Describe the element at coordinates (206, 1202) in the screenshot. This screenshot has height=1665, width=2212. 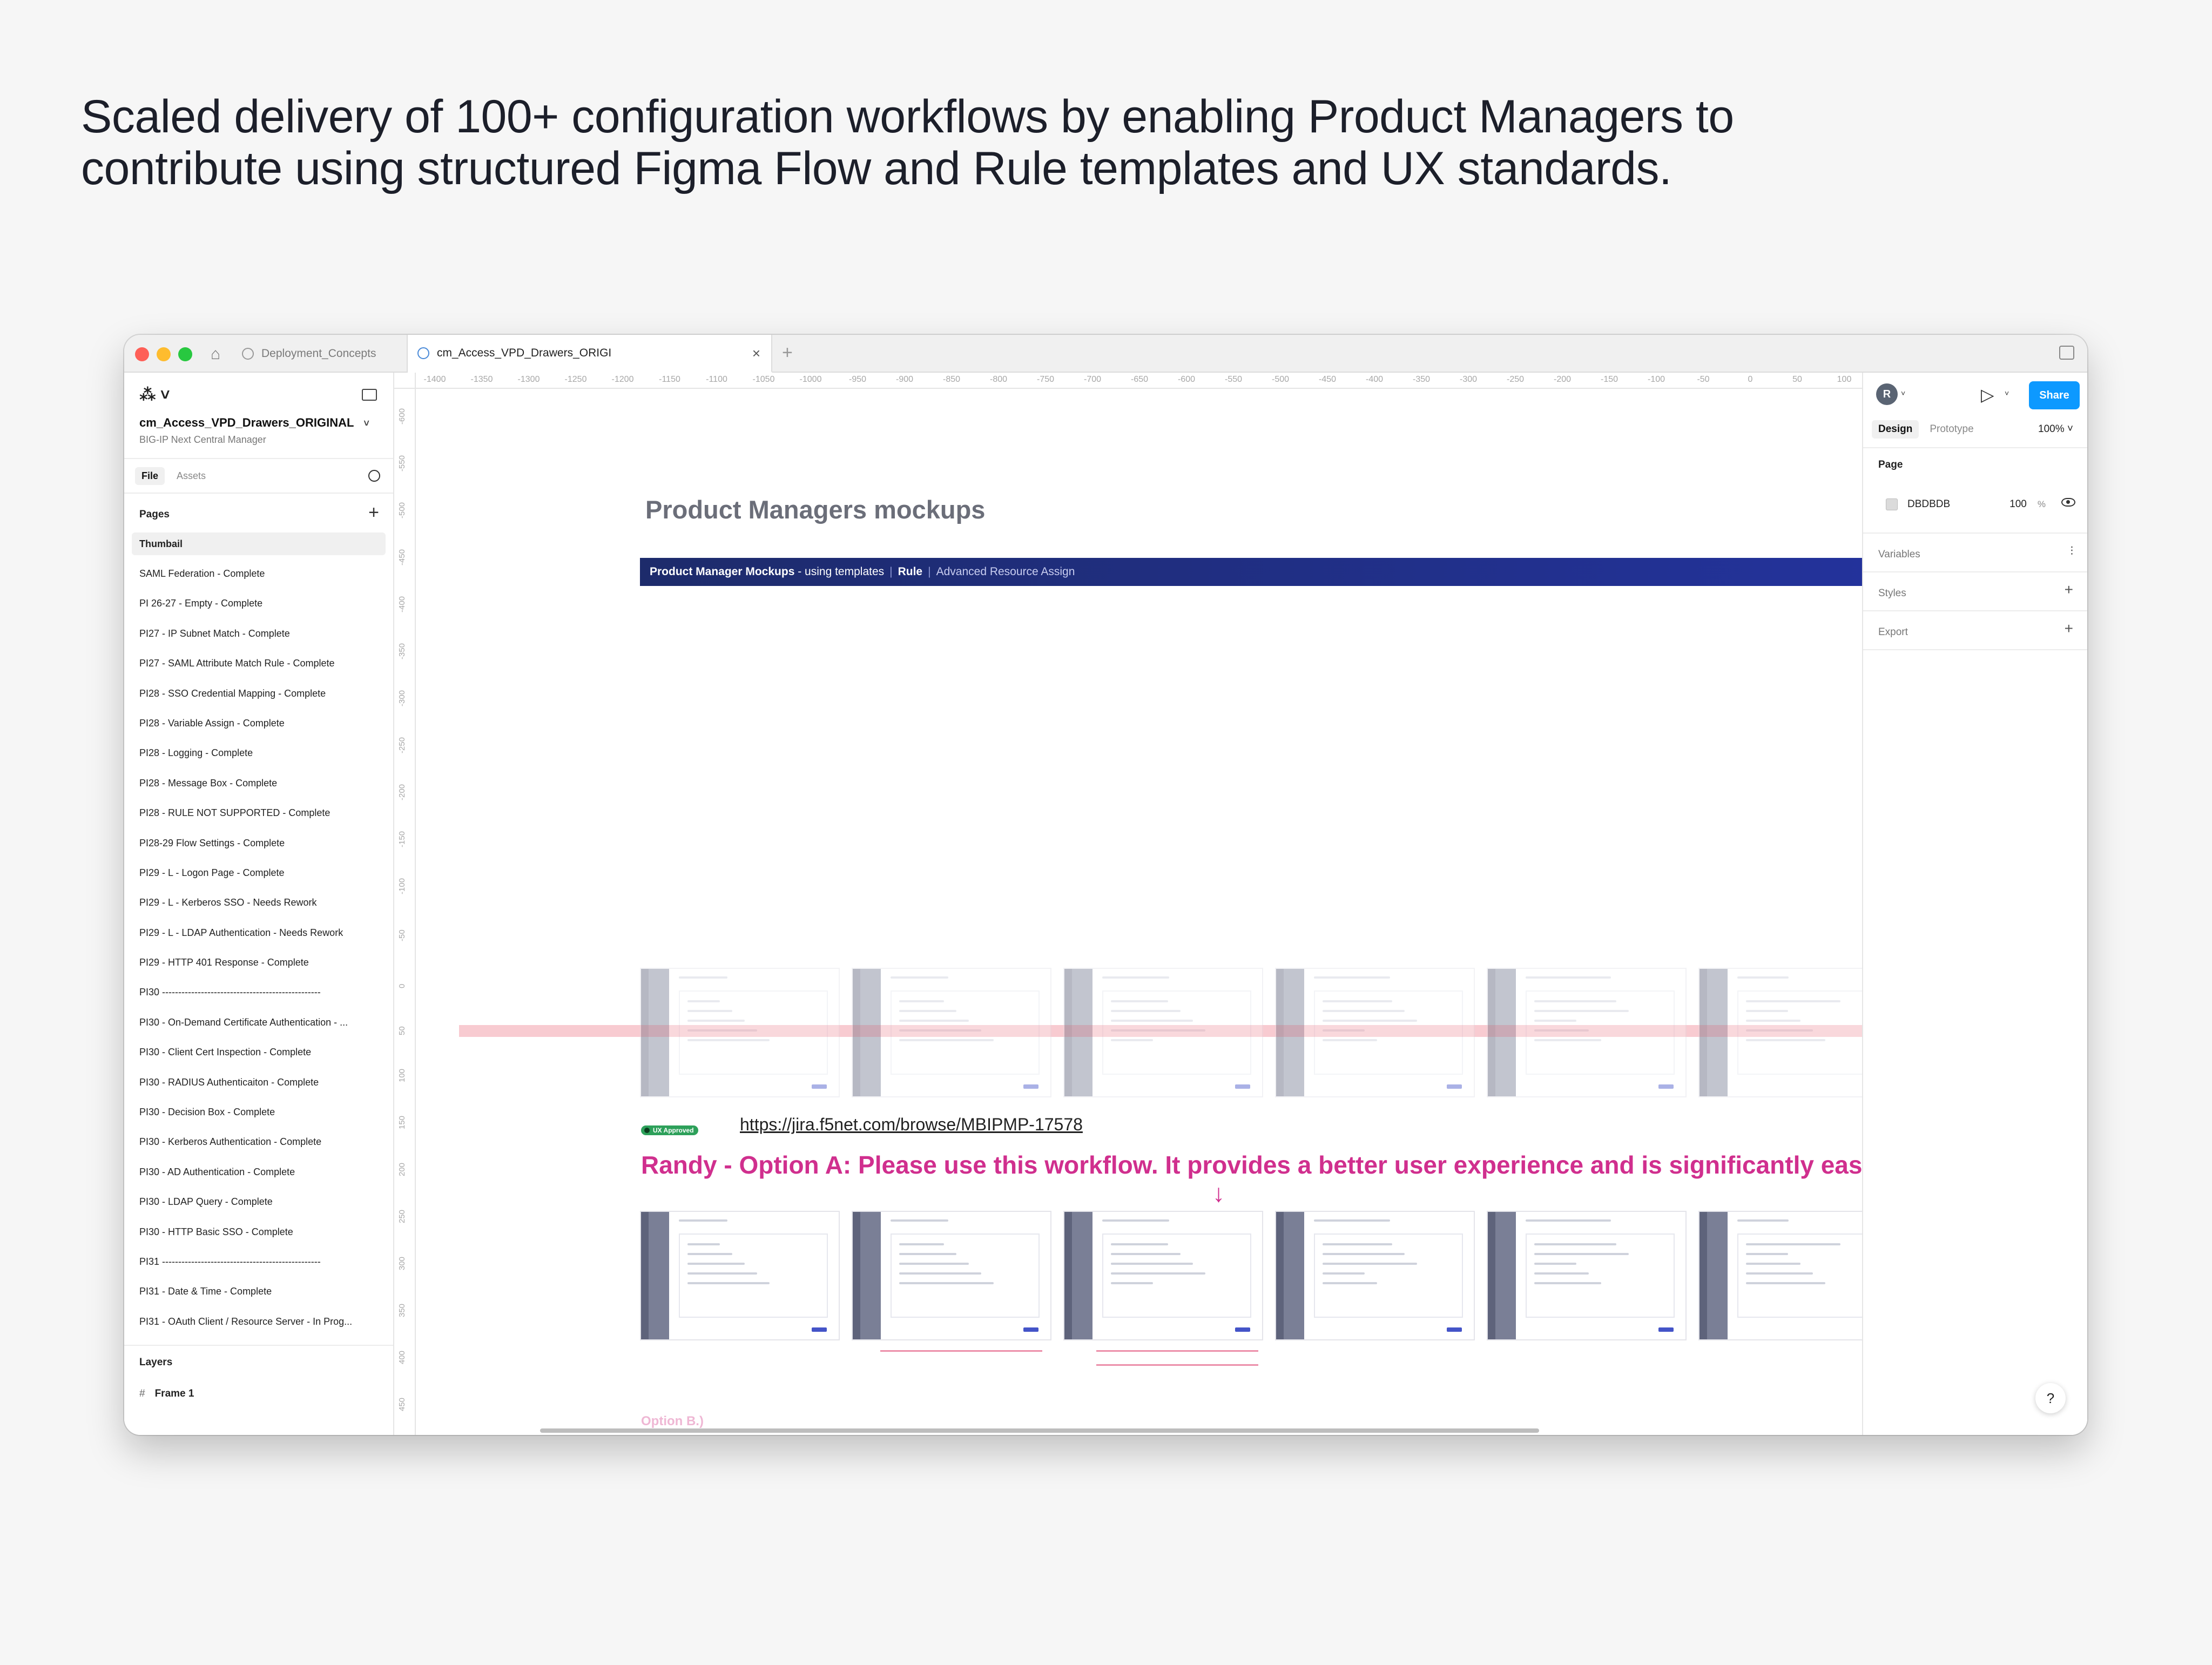
I see `page-list-item: PI30 - LDAP Query - Complete` at that location.